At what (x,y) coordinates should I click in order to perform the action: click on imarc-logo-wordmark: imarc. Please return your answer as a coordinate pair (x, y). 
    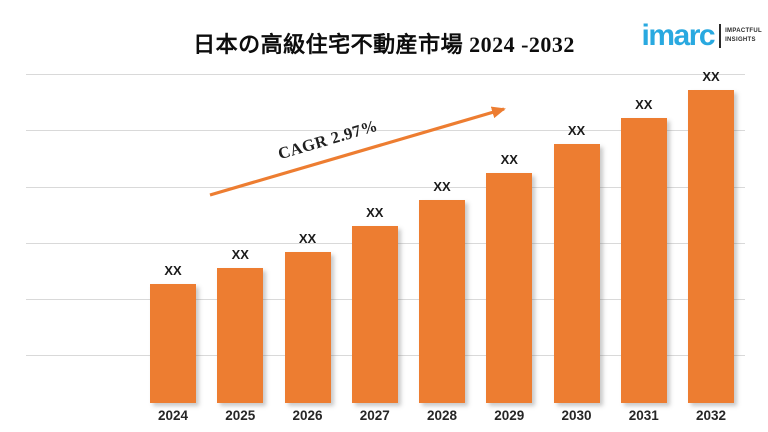
    Looking at the image, I should click on (678, 35).